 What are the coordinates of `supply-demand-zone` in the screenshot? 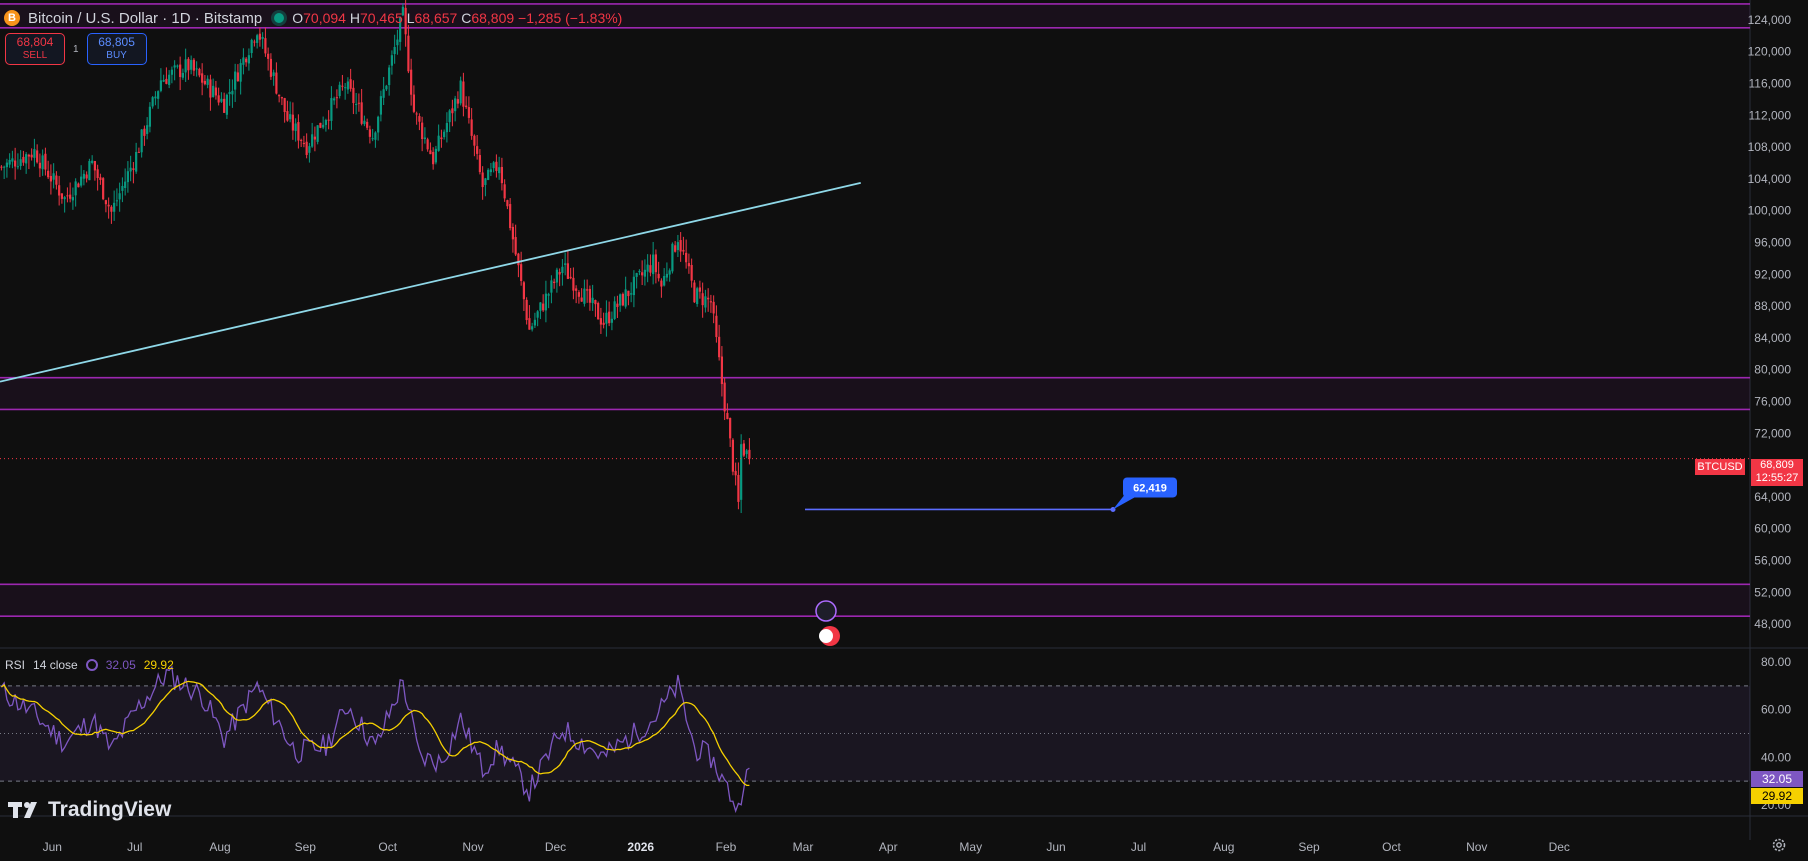 It's located at (875, 15).